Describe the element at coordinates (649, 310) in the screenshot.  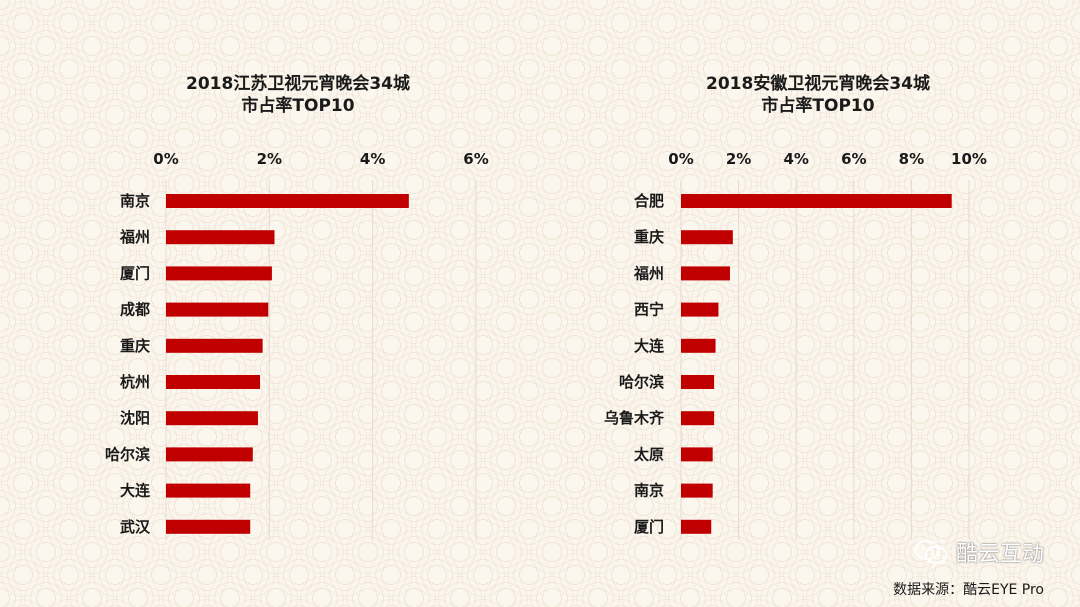
I see `category-label: 西宁` at that location.